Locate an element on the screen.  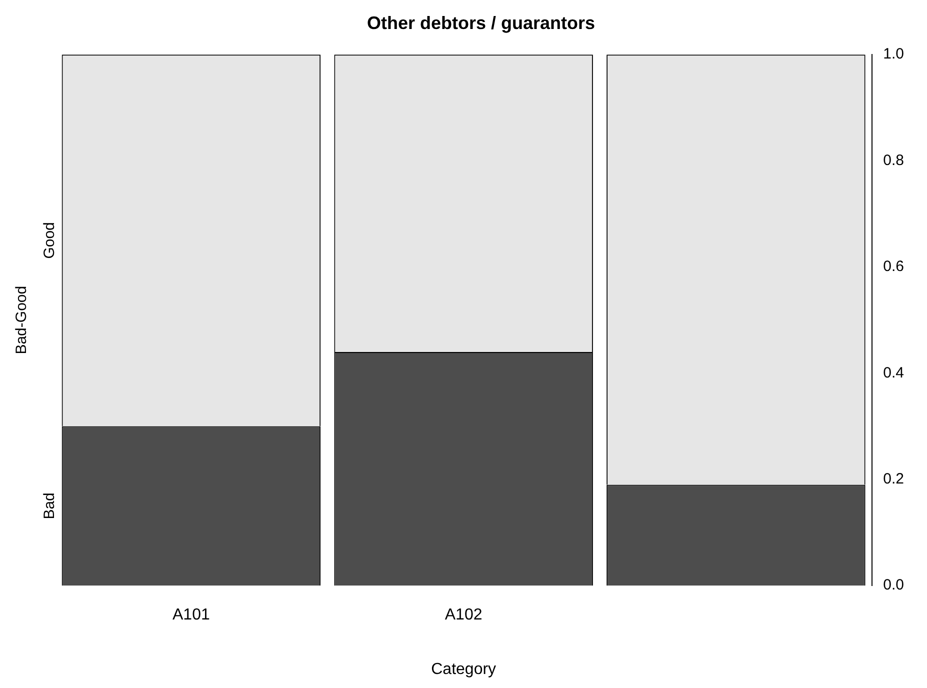
x-tick-label: A102 is located at coordinates (463, 615).